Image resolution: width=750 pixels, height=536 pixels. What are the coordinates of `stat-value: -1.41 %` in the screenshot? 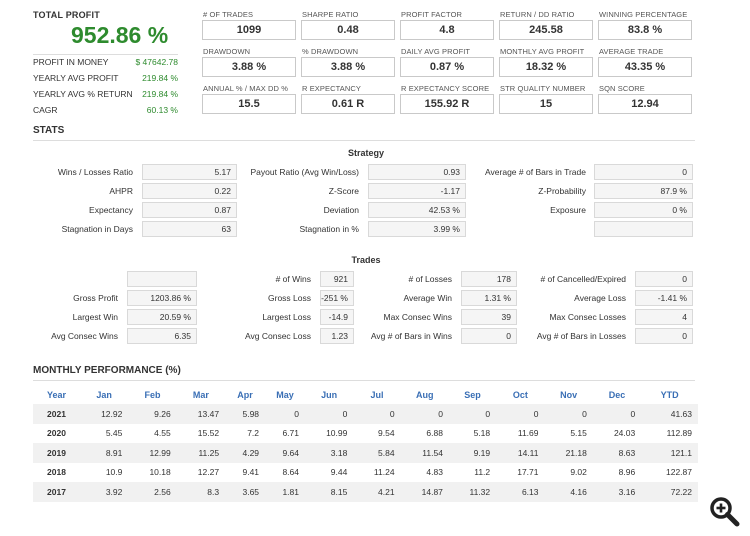 It's located at (664, 298).